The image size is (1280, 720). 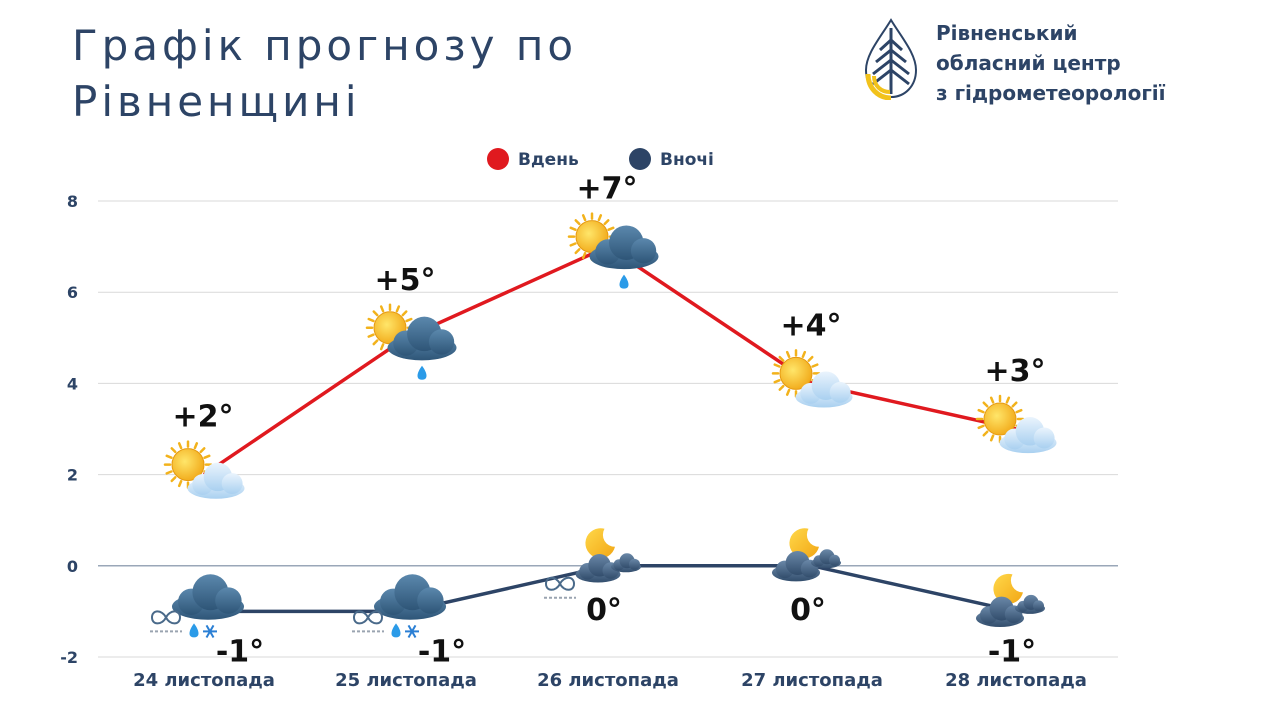 I want to click on y-tick-label: 4, so click(x=72, y=383).